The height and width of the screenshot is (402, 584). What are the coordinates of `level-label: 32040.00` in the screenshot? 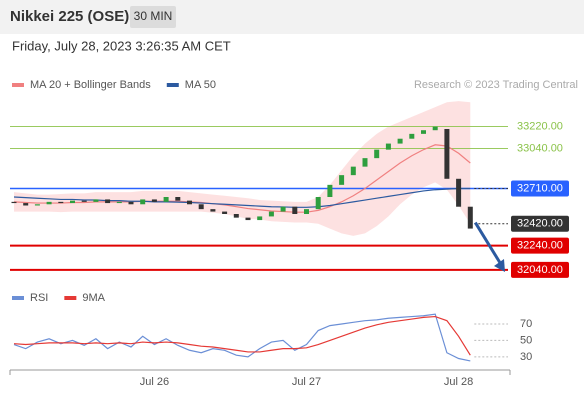 It's located at (540, 270).